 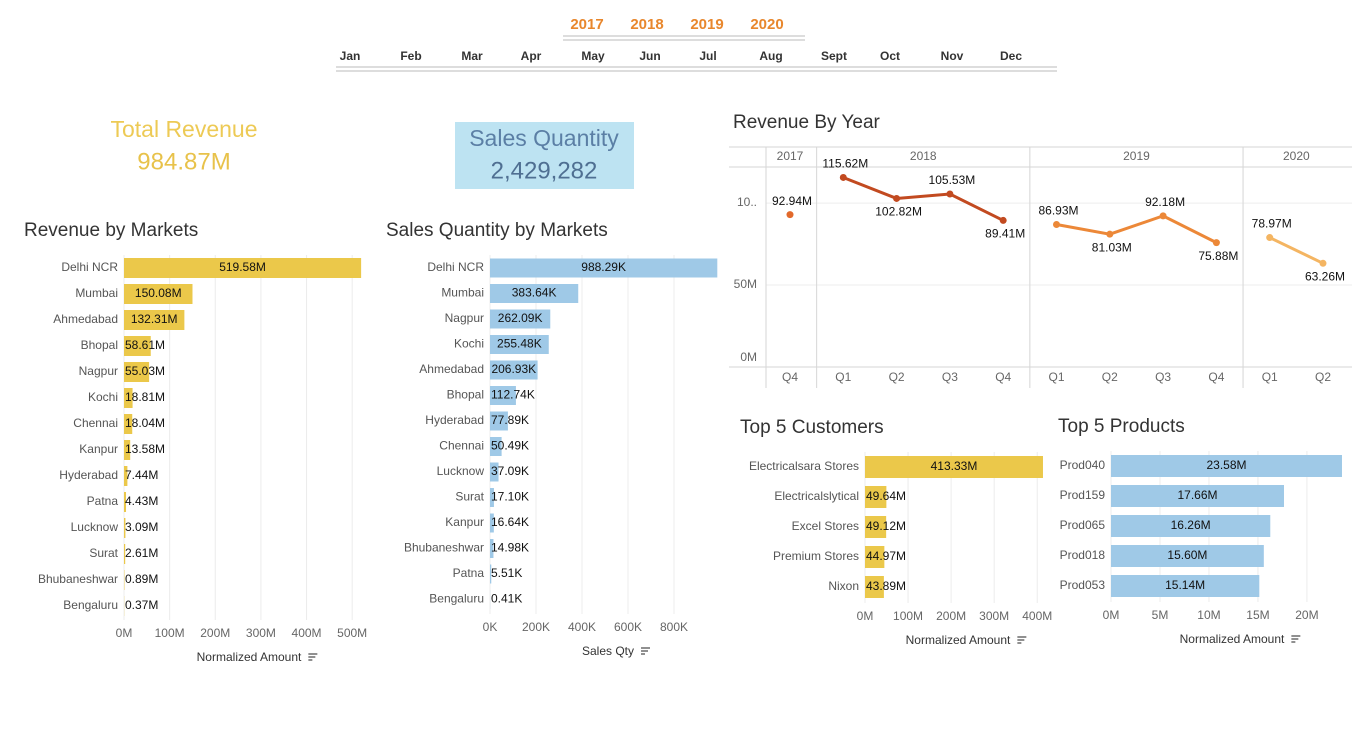 I want to click on value-label: 16.26M, so click(x=1191, y=525).